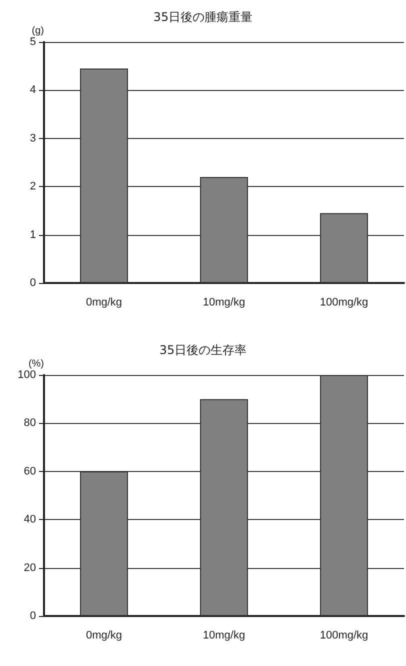 The image size is (406, 666). What do you see at coordinates (33, 138) in the screenshot?
I see `y-tick-label: 3` at bounding box center [33, 138].